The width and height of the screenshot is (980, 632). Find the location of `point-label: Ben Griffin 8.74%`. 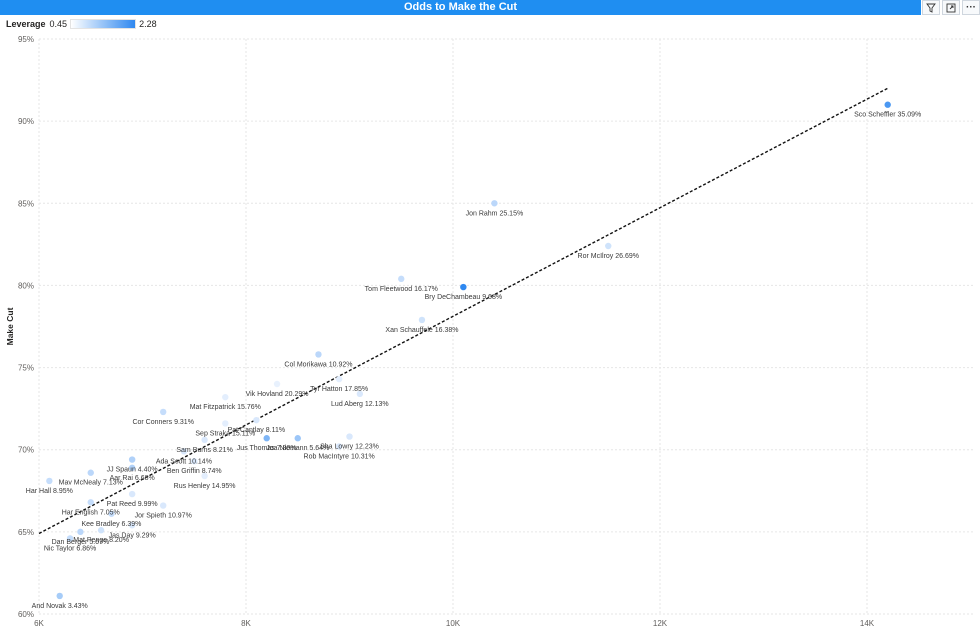

point-label: Ben Griffin 8.74% is located at coordinates (194, 471).